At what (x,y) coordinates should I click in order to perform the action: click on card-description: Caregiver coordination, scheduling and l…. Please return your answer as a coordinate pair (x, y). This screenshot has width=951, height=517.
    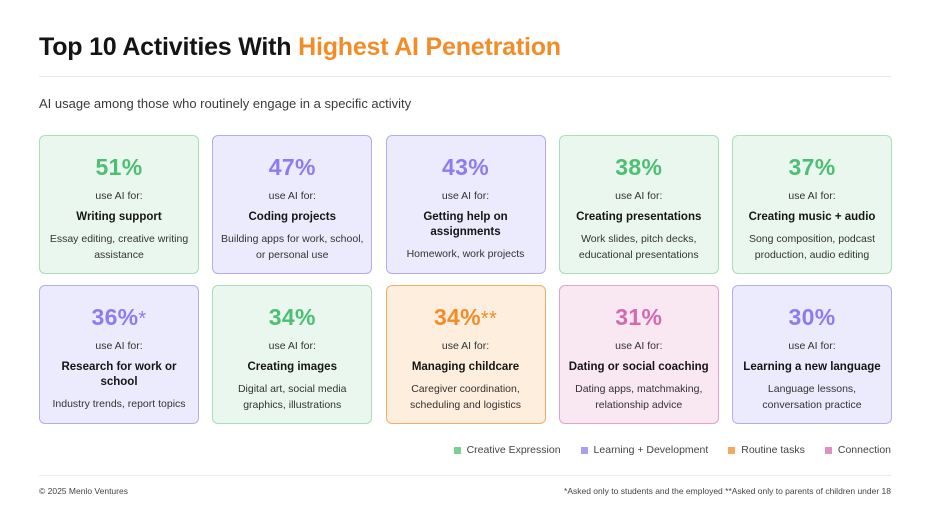
    Looking at the image, I should click on (465, 397).